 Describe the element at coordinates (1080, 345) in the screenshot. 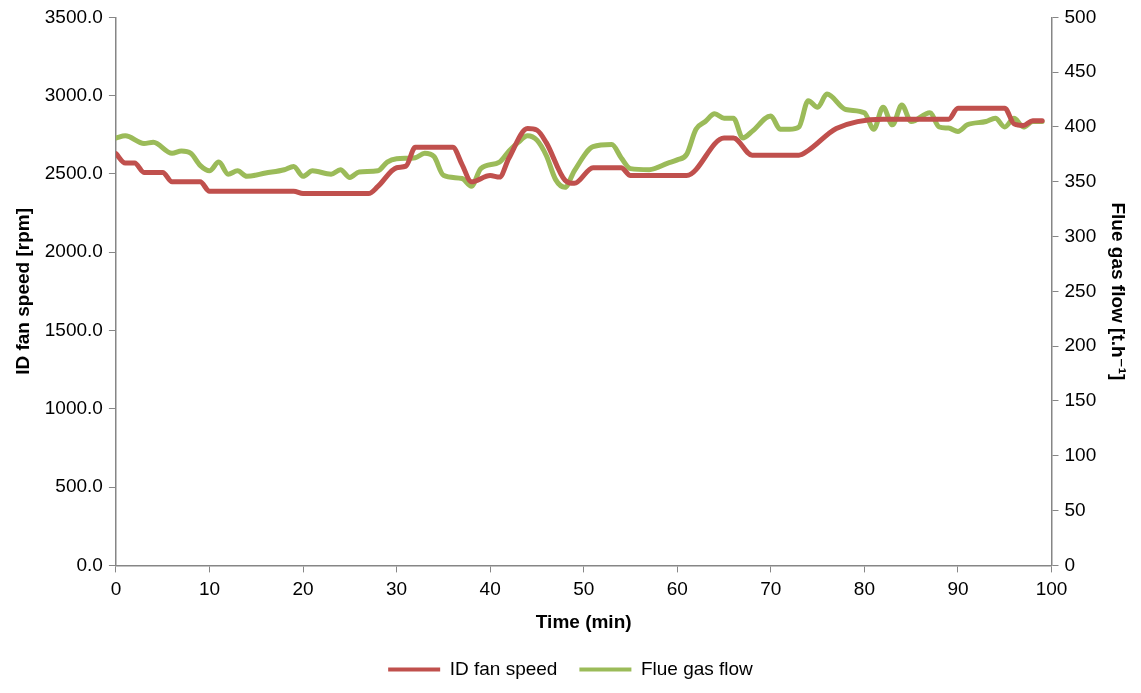

I see `y2-tick-label: 200` at that location.